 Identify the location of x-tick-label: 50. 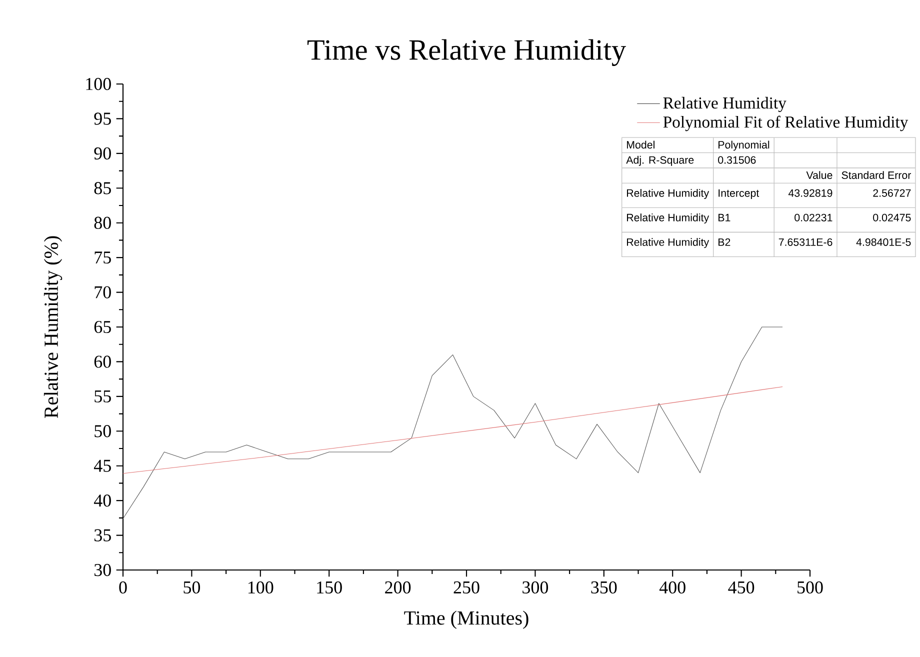
(192, 587).